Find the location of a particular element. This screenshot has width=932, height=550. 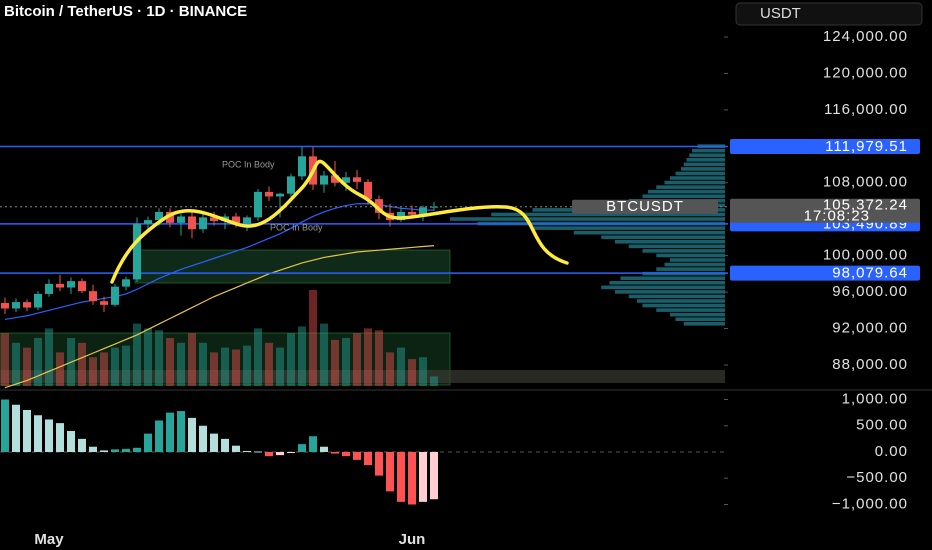

osc-tick-label: 500.00 is located at coordinates (882, 425).